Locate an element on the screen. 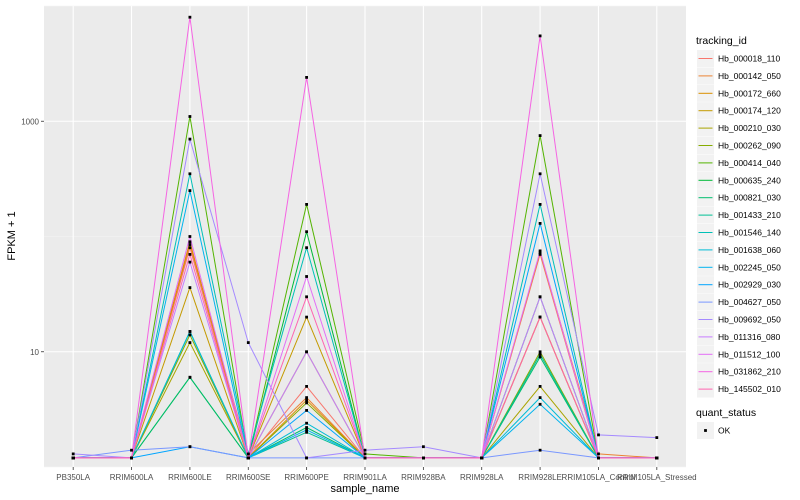  legend-label: Hb_145502_010 is located at coordinates (749, 389).